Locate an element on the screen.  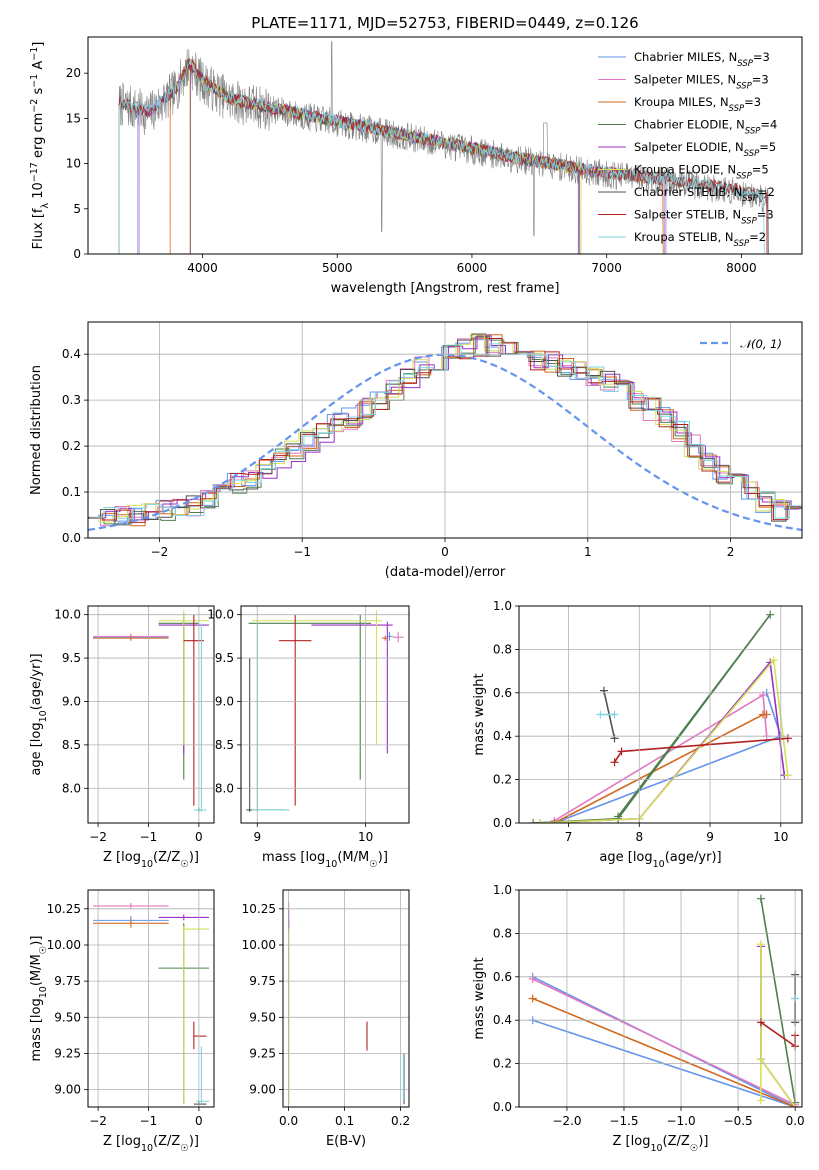
tick-label-y: 1.0 is located at coordinates (502, 606).